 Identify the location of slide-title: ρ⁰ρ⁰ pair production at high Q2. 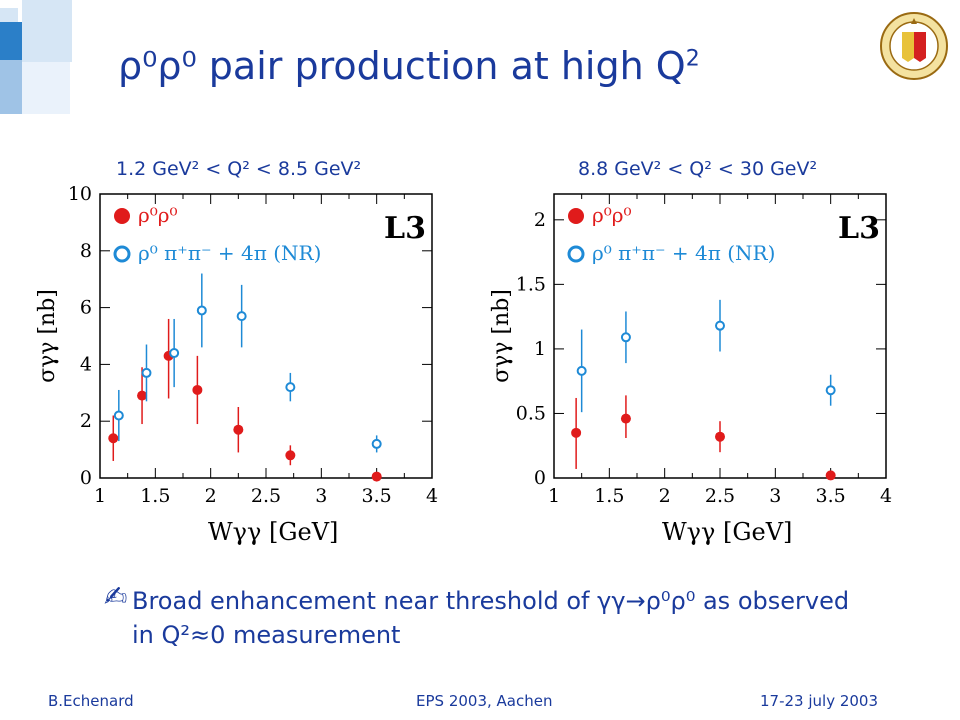
(409, 66).